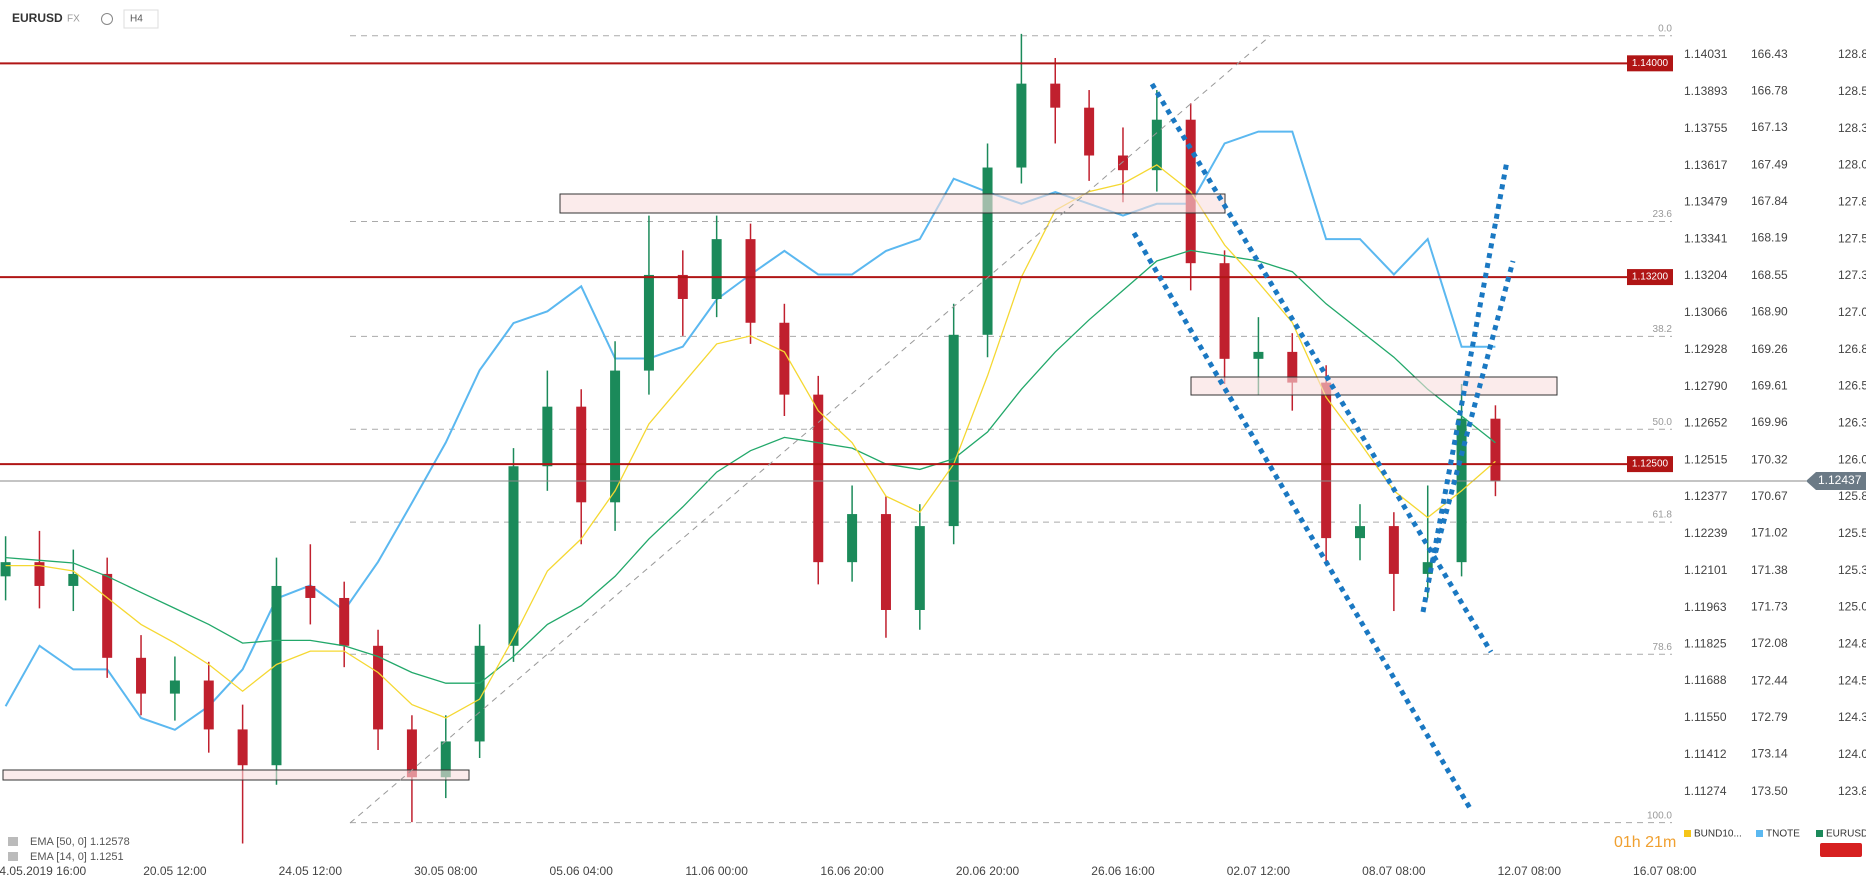 This screenshot has width=1866, height=885. Describe the element at coordinates (1852, 680) in the screenshot. I see `y-tick-label: 124.58` at that location.